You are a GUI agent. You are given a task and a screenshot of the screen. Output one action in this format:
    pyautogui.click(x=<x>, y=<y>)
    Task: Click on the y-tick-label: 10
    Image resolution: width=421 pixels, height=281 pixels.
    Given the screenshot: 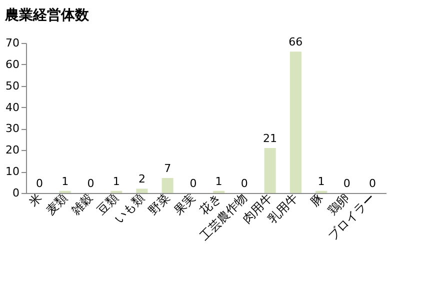 What is the action you would take?
    pyautogui.click(x=13, y=171)
    